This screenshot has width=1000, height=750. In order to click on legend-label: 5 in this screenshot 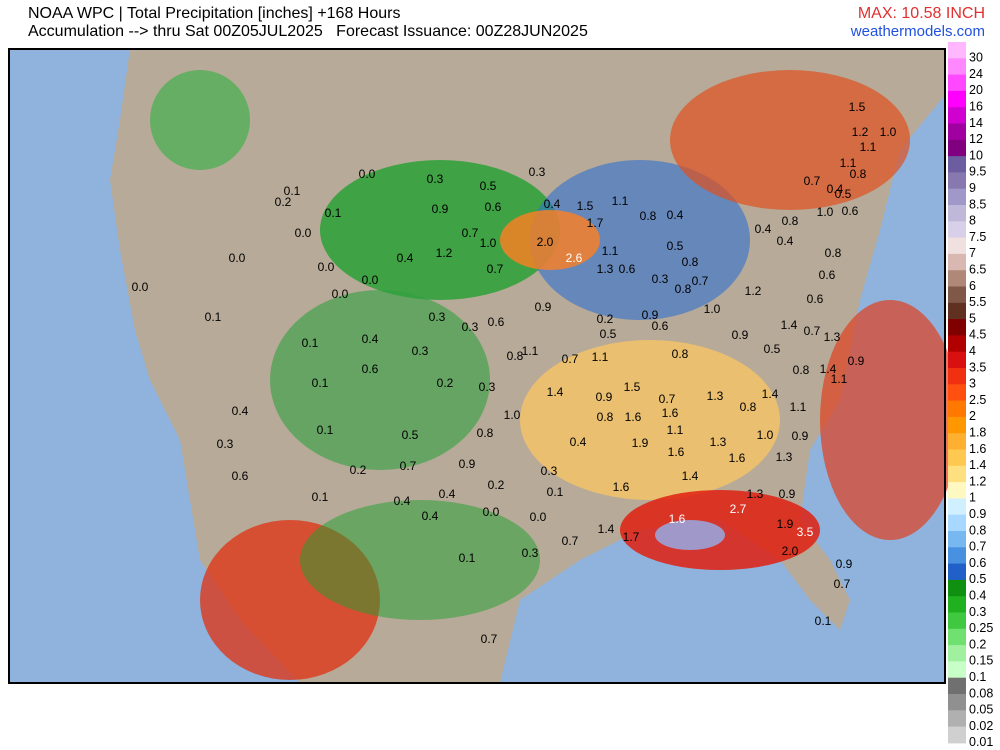, I will do `click(972, 318)`.